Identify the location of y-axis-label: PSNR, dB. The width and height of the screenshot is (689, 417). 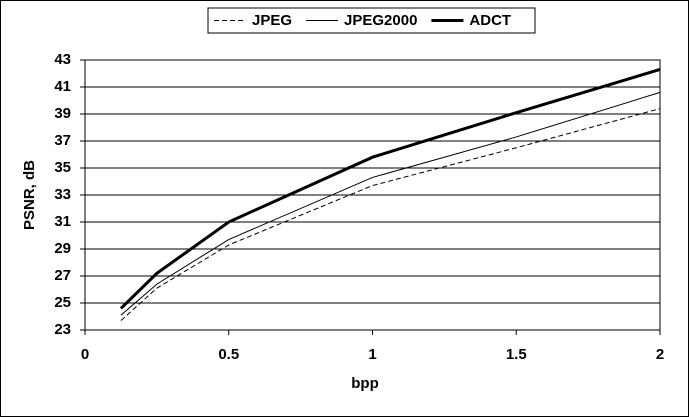
(29, 195).